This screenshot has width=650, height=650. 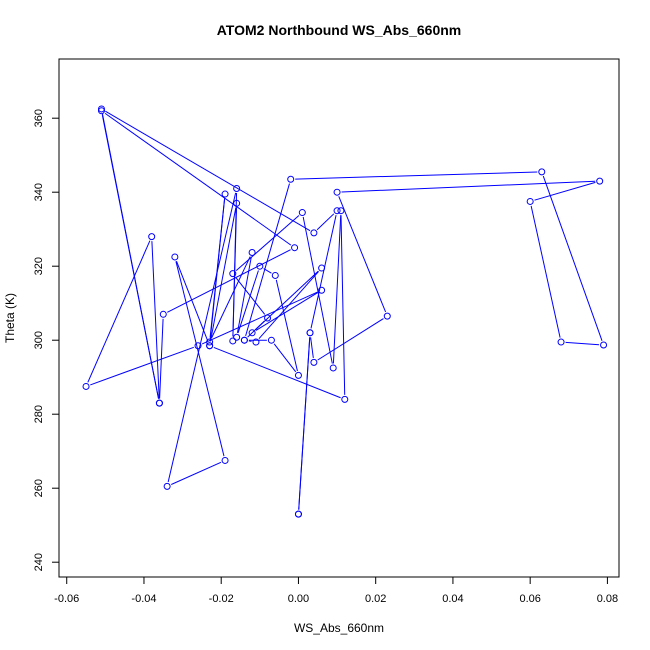 What do you see at coordinates (339, 30) in the screenshot?
I see `chart-title: ATOM2 Northbound WS_Abs_660nm` at bounding box center [339, 30].